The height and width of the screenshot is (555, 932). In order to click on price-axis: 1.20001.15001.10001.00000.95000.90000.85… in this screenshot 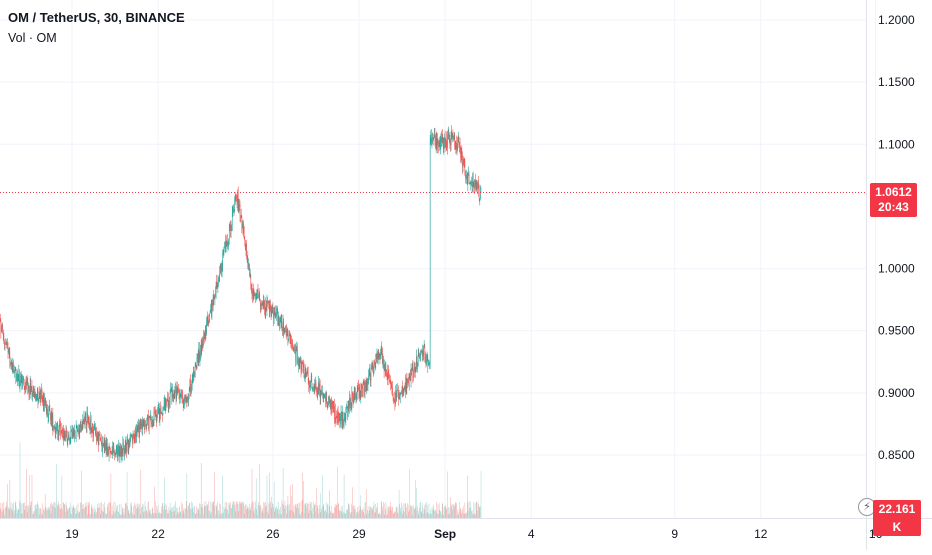, I will do `click(891, 275)`.